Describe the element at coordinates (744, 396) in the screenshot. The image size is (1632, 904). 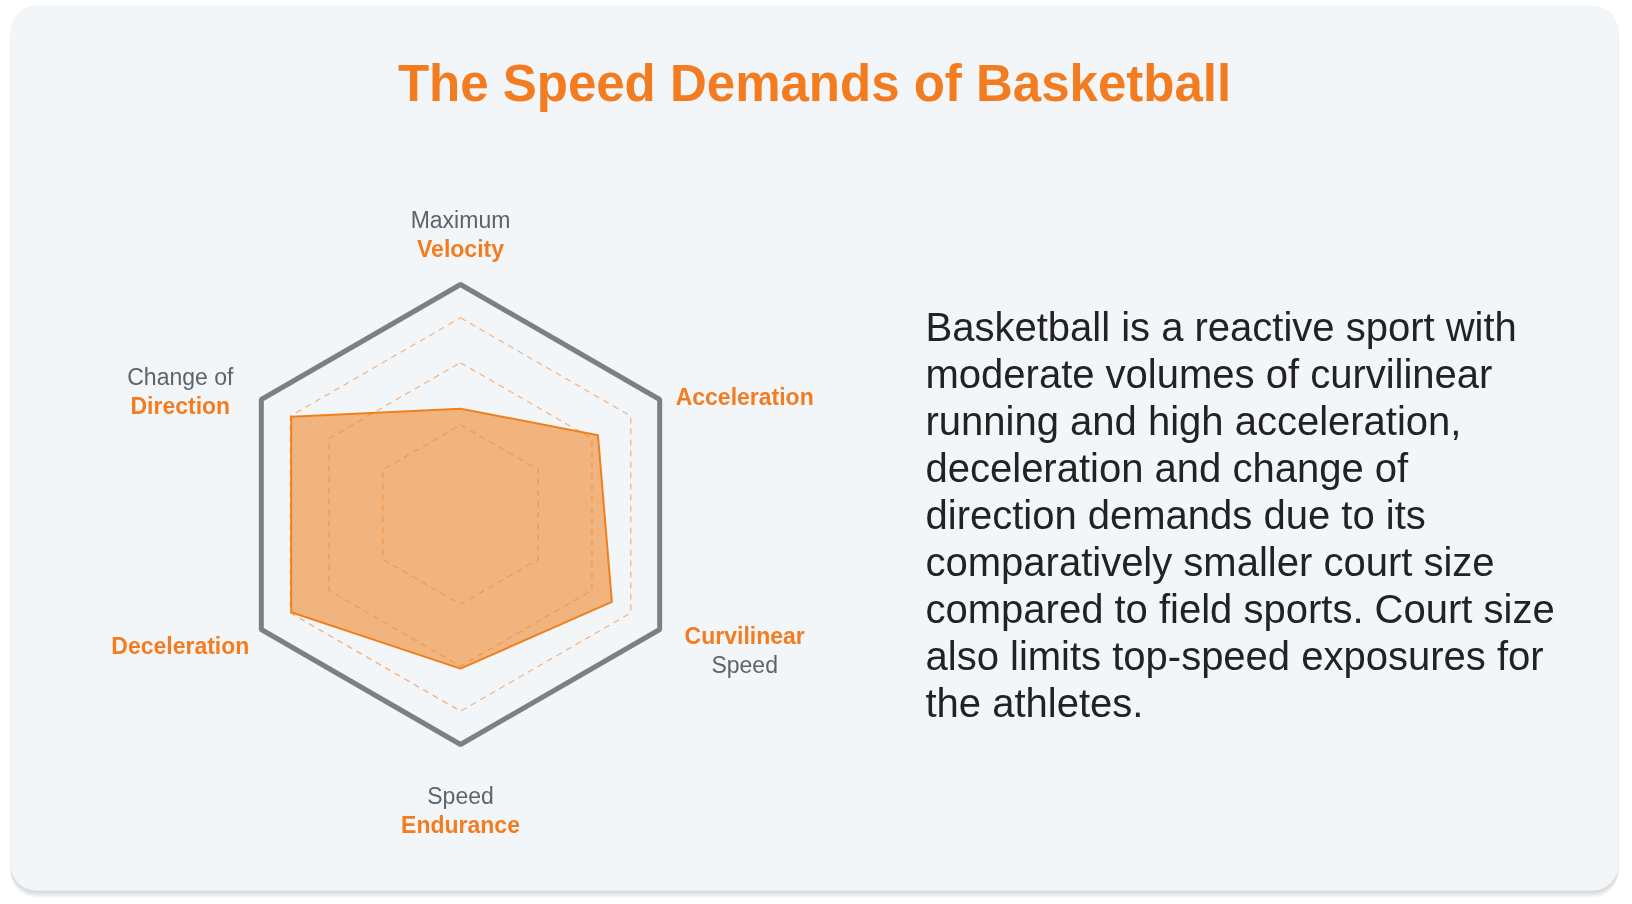
I see `spoke-label: Acceleration` at that location.